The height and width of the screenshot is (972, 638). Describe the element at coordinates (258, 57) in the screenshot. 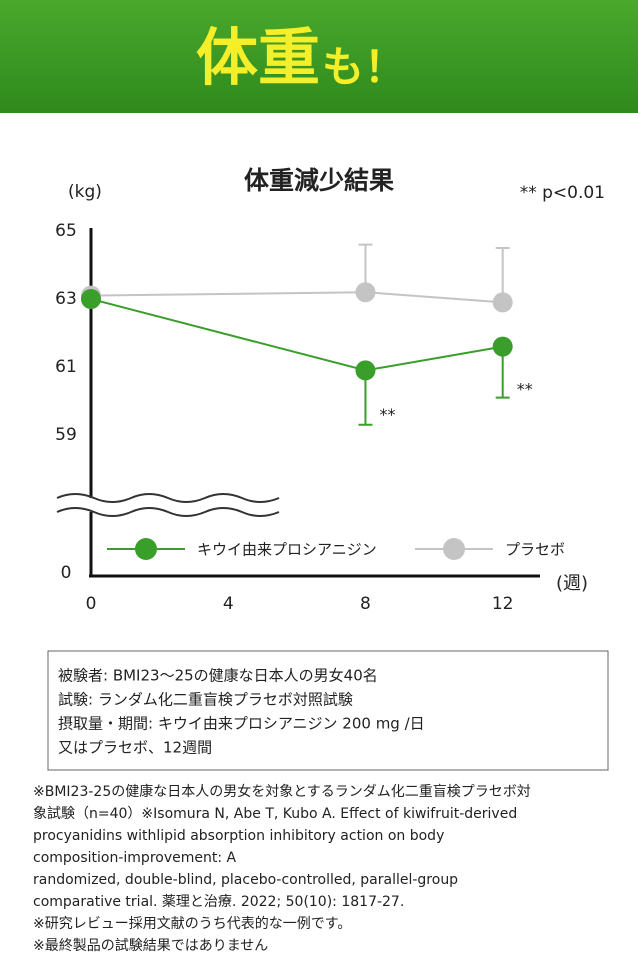

I see `header-title: 体重` at that location.